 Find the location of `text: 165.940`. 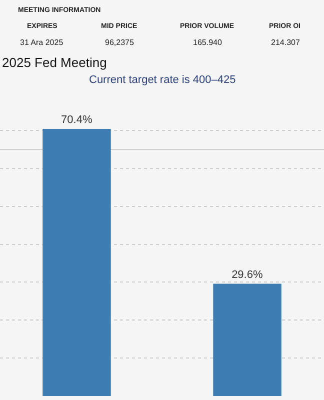

text: 165.940 is located at coordinates (207, 42).